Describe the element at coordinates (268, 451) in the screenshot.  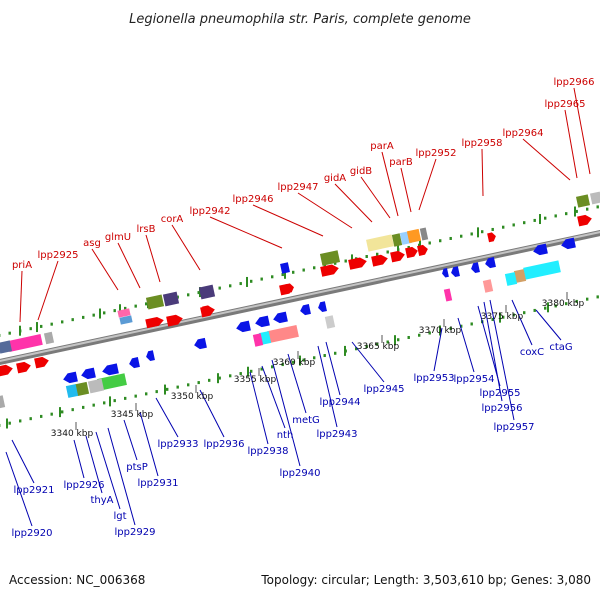
I see `reverse-gene-label: lpp2938` at that location.